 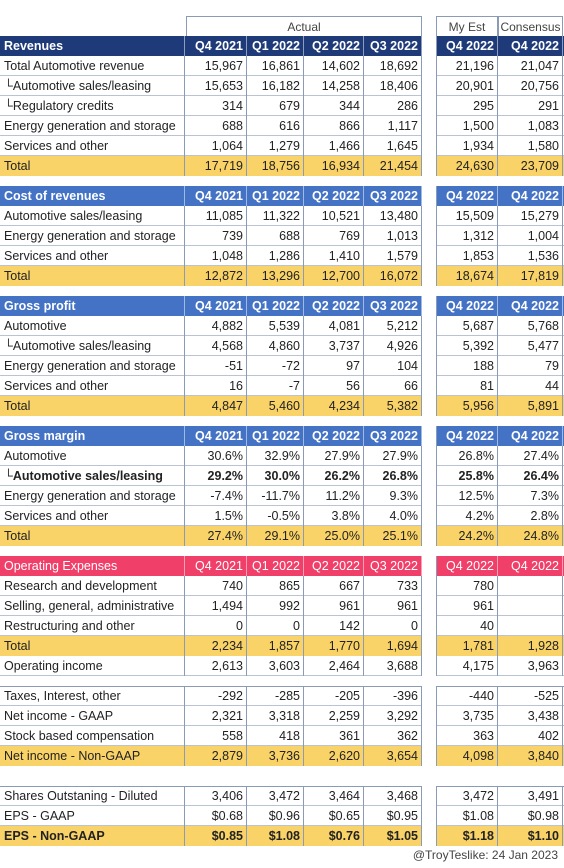 I want to click on value-cell: 3,464, so click(x=334, y=796).